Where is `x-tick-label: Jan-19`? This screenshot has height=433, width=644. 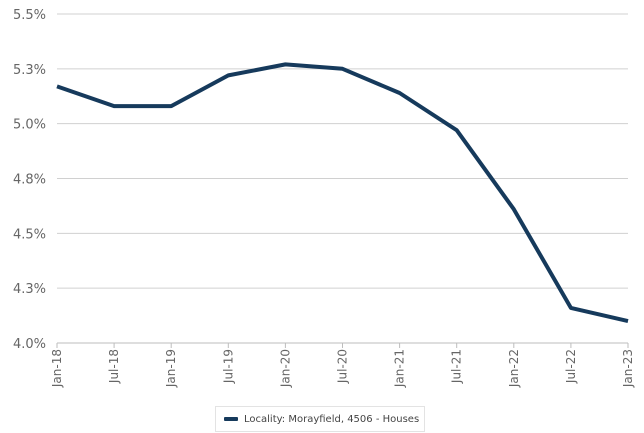
x-tick-label: Jan-19 is located at coordinates (171, 368).